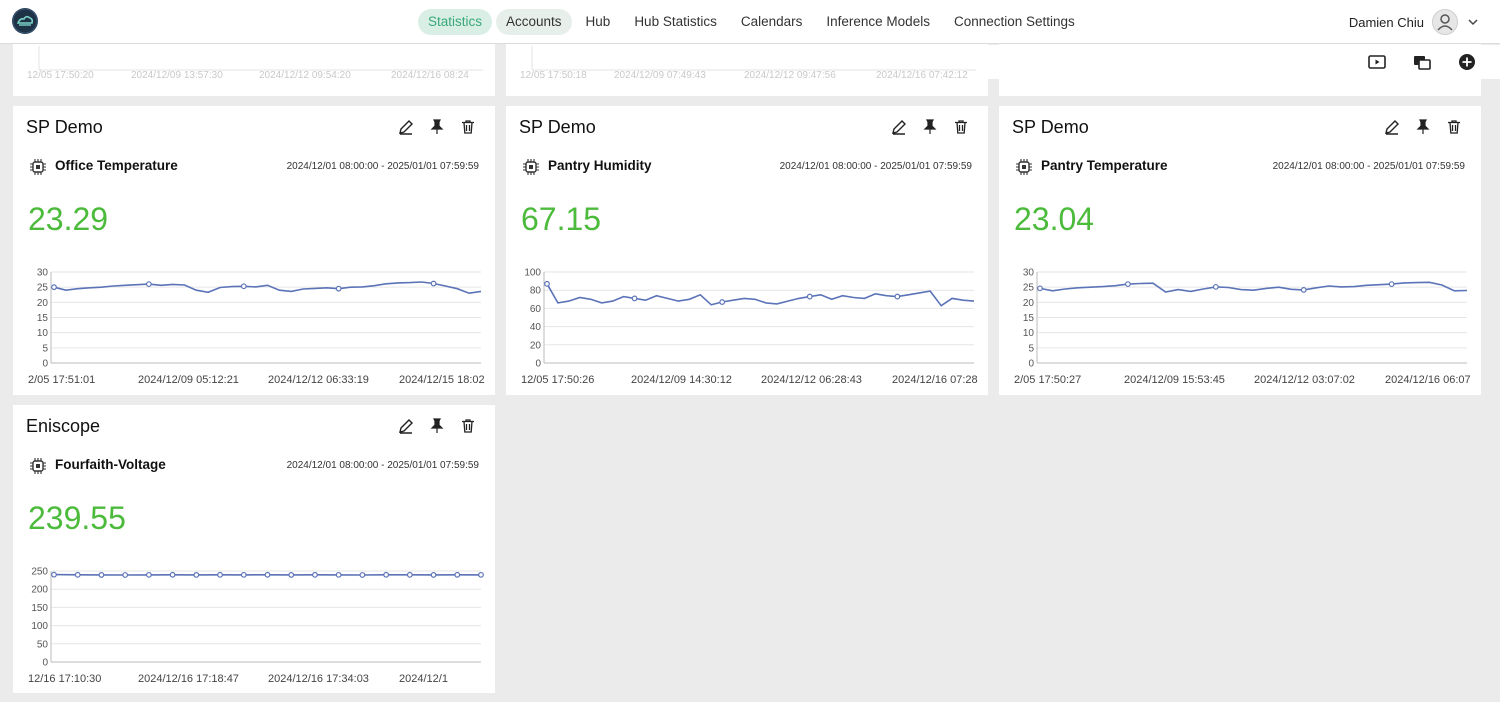 This screenshot has height=702, width=1500. I want to click on y-tick-label: 60, so click(536, 309).